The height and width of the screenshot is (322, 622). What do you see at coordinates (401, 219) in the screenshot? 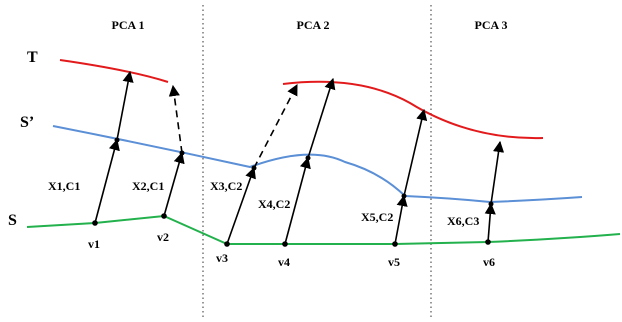
I see `arrow-v5-lower` at bounding box center [401, 219].